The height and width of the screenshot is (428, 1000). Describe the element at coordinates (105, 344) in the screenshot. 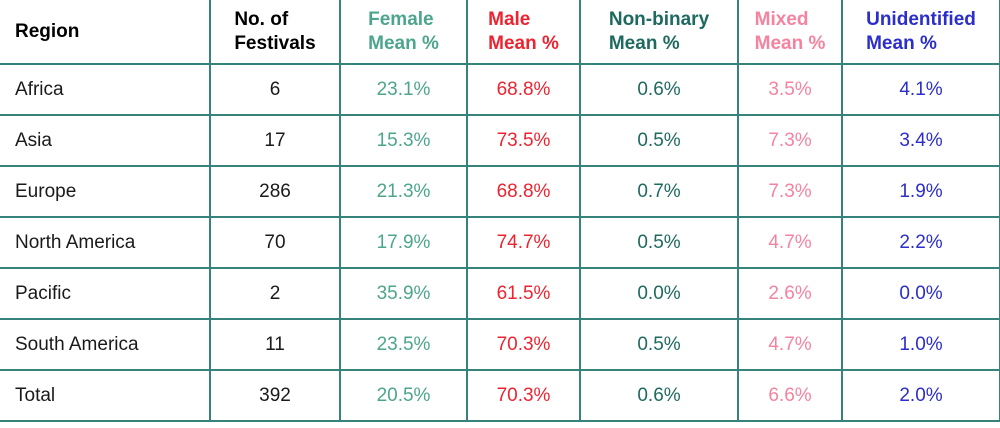

I see `cell-region: South America` at that location.